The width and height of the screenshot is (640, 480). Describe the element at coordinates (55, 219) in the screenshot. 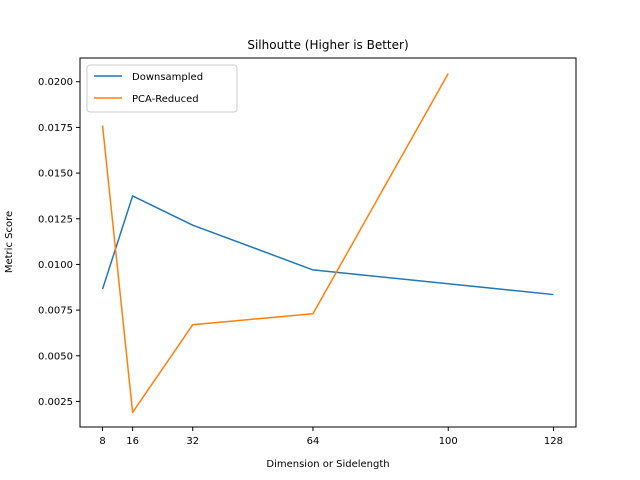

I see `y-tick-label: 0.0125` at that location.